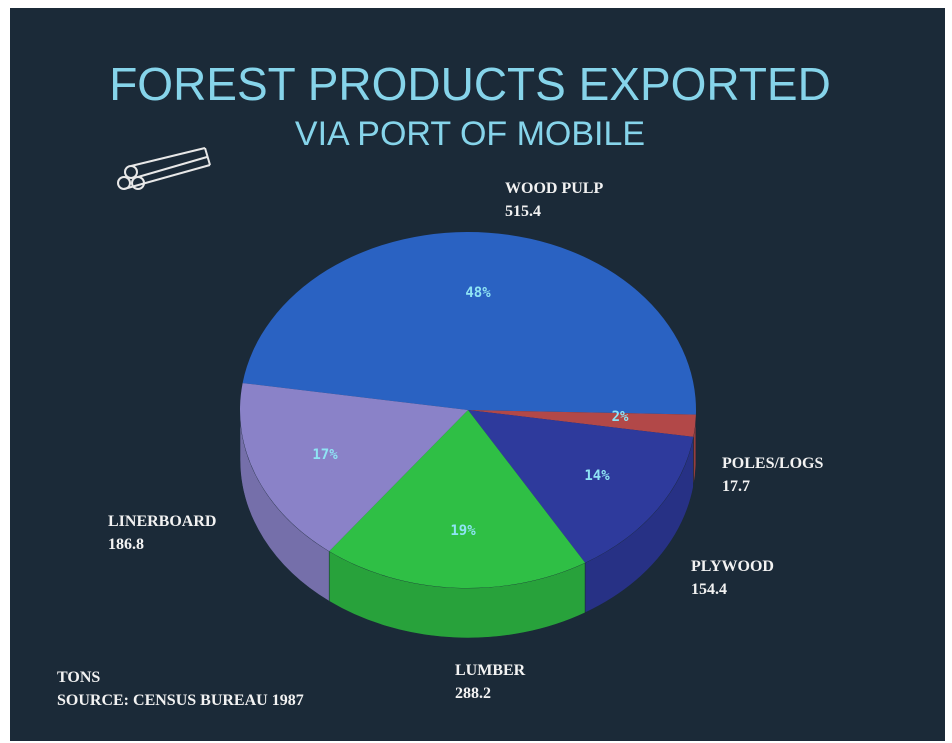 This screenshot has height=743, width=952. What do you see at coordinates (736, 486) in the screenshot?
I see `value-label: 17.7` at bounding box center [736, 486].